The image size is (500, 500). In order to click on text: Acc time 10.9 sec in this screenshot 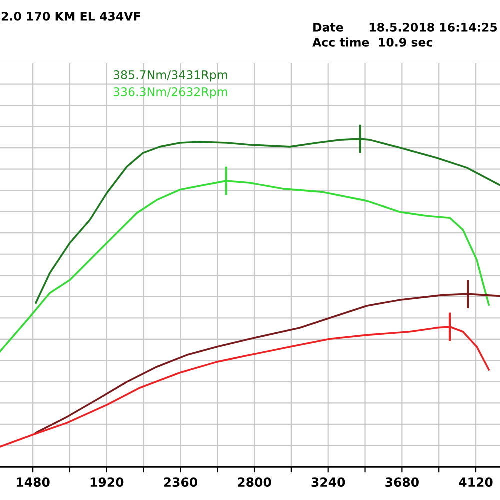, I will do `click(372, 42)`.